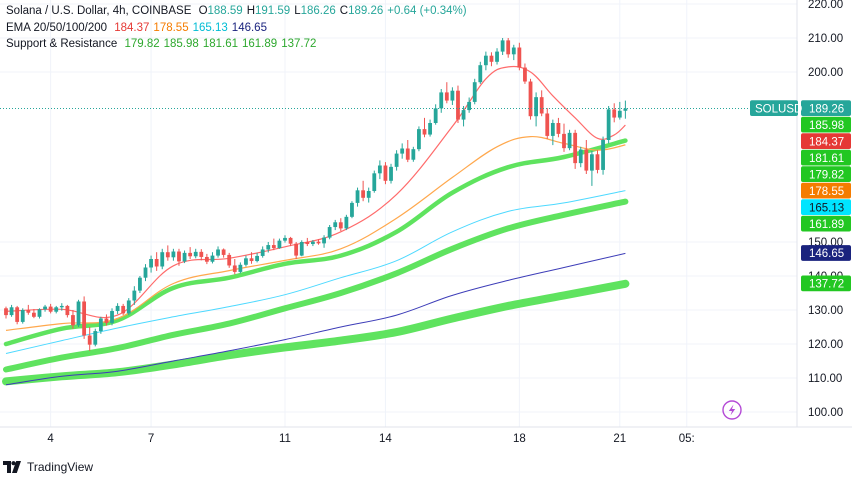 The image size is (852, 485). What do you see at coordinates (826, 223) in the screenshot?
I see `price-label-sr: 161.89` at bounding box center [826, 223].